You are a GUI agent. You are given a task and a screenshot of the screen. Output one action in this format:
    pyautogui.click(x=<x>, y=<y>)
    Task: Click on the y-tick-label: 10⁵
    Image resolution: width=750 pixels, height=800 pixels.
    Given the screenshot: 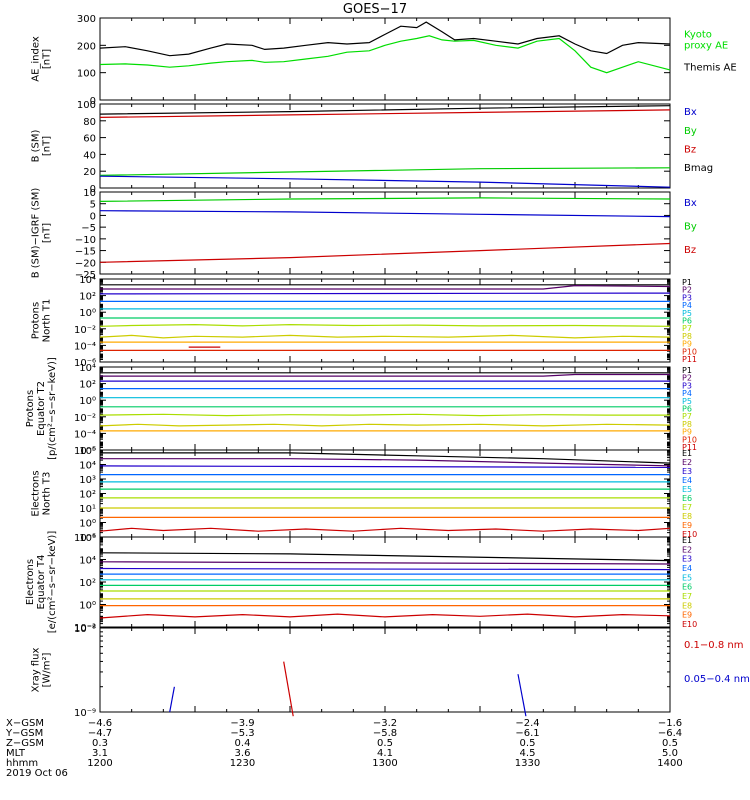 What is the action you would take?
    pyautogui.click(x=87, y=451)
    